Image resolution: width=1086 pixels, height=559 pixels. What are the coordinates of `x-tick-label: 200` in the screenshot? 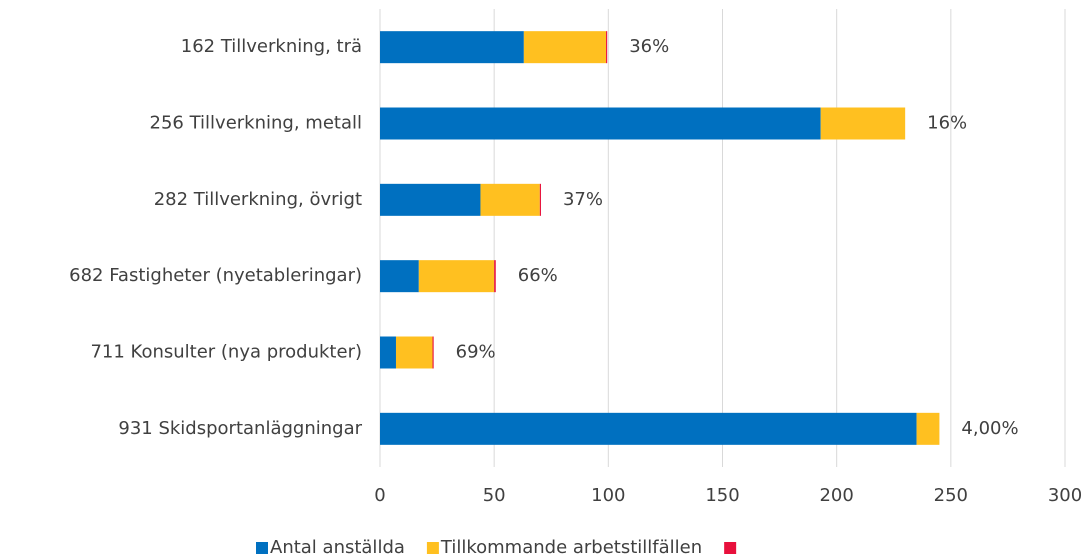 It's located at (836, 495).